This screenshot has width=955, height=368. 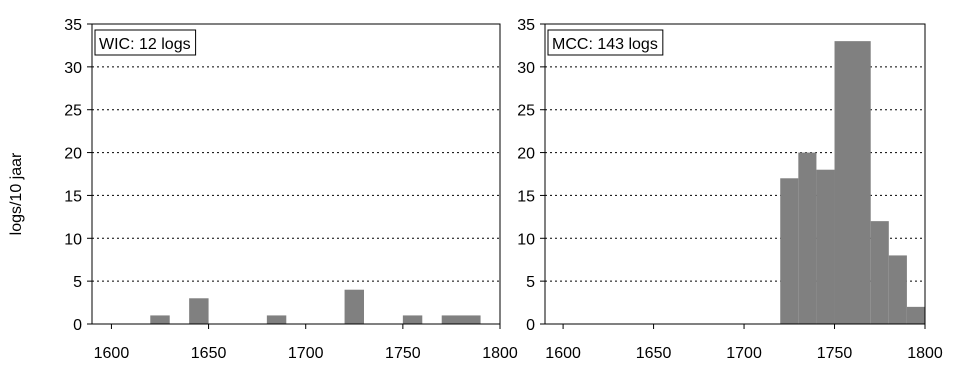 I want to click on chart2-y-tick-label-1: 5, so click(x=530, y=282).